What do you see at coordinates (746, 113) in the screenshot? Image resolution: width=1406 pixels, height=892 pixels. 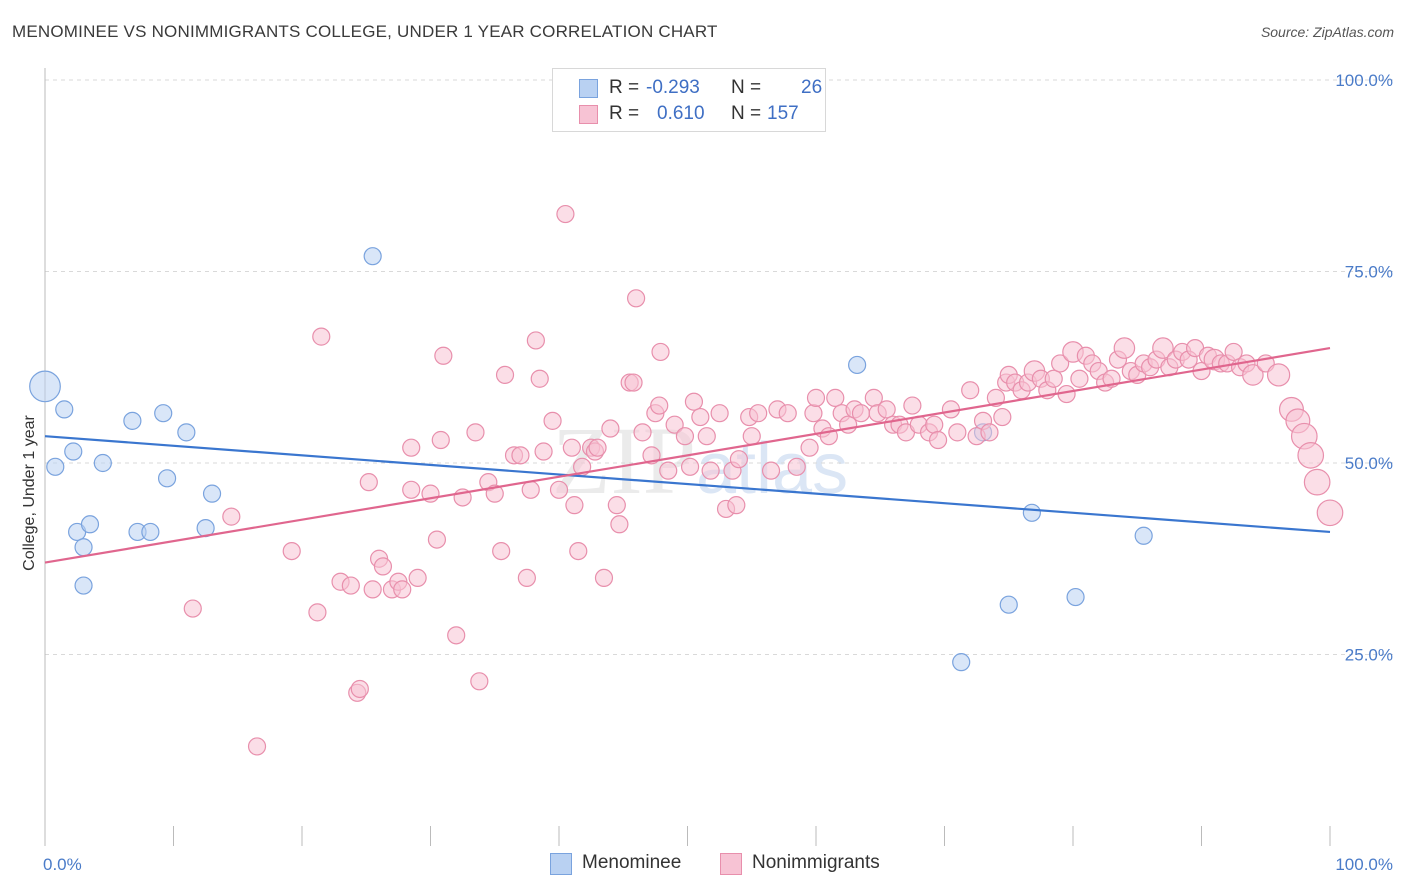 I see `legend-n-label: N =` at bounding box center [746, 113].